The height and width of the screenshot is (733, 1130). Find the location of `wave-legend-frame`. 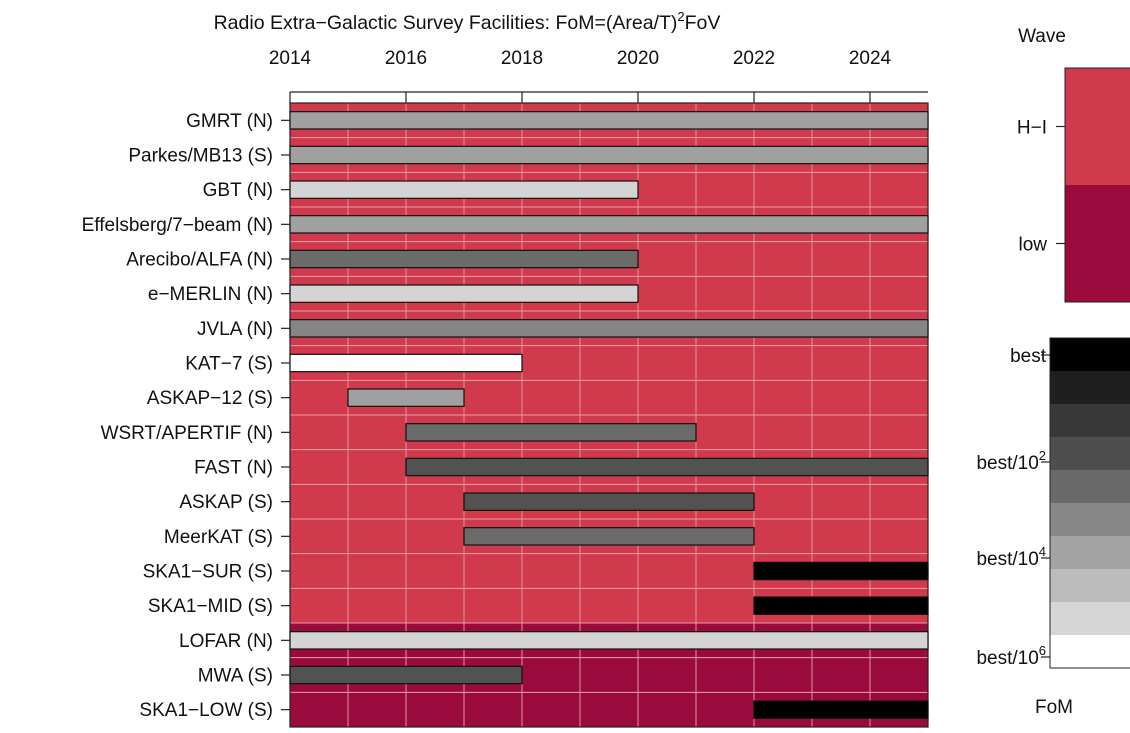

wave-legend-frame is located at coordinates (1097, 185).